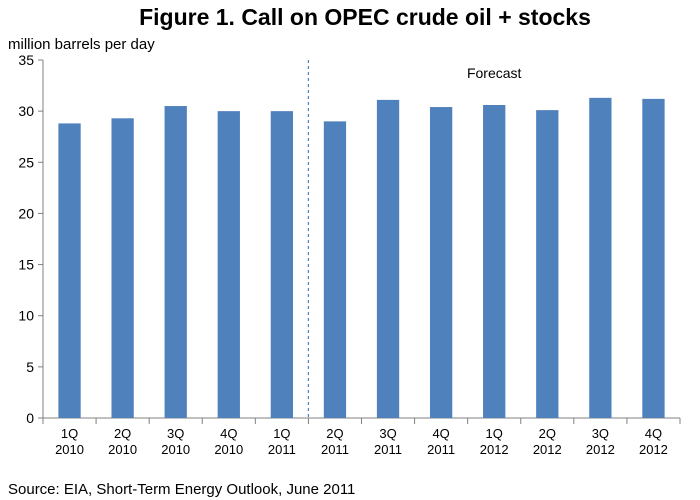 Image resolution: width=700 pixels, height=500 pixels. I want to click on y-tick-label: 15, so click(26, 265).